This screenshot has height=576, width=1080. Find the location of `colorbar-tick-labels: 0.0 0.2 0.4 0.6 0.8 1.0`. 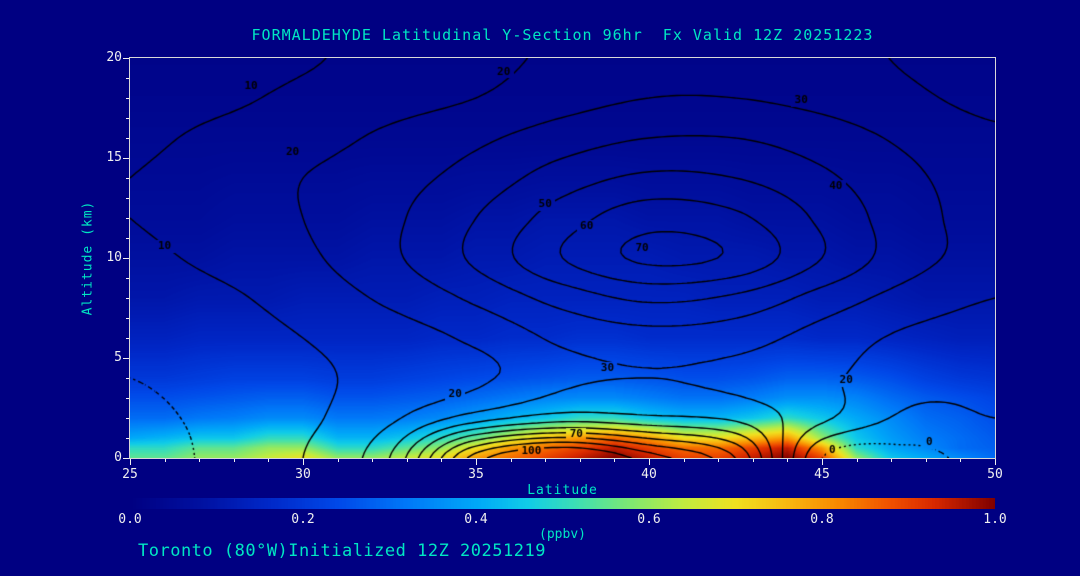

colorbar-tick-labels: 0.0 0.2 0.4 0.6 0.8 1.0 is located at coordinates (562, 519).